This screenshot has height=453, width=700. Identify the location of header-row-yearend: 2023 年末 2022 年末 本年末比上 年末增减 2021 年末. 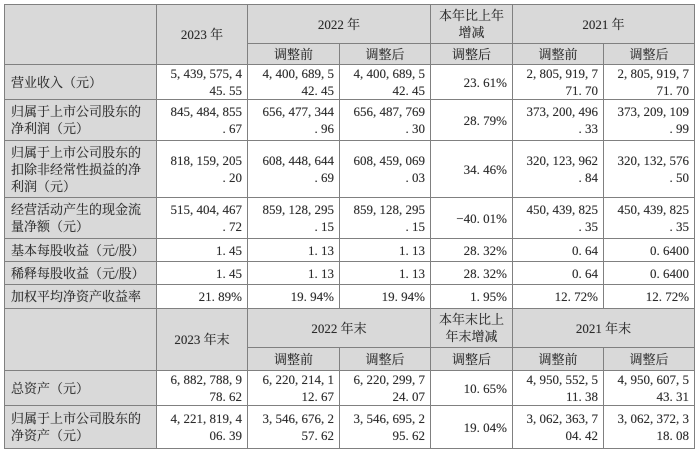
(350, 339).